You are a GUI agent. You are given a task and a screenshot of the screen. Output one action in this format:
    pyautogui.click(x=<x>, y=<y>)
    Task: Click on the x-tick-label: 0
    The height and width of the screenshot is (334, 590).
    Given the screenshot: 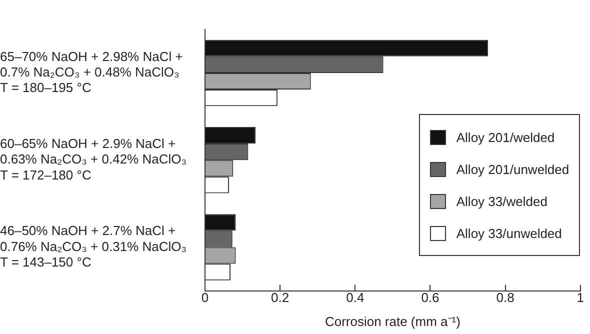 What is the action you would take?
    pyautogui.click(x=205, y=298)
    